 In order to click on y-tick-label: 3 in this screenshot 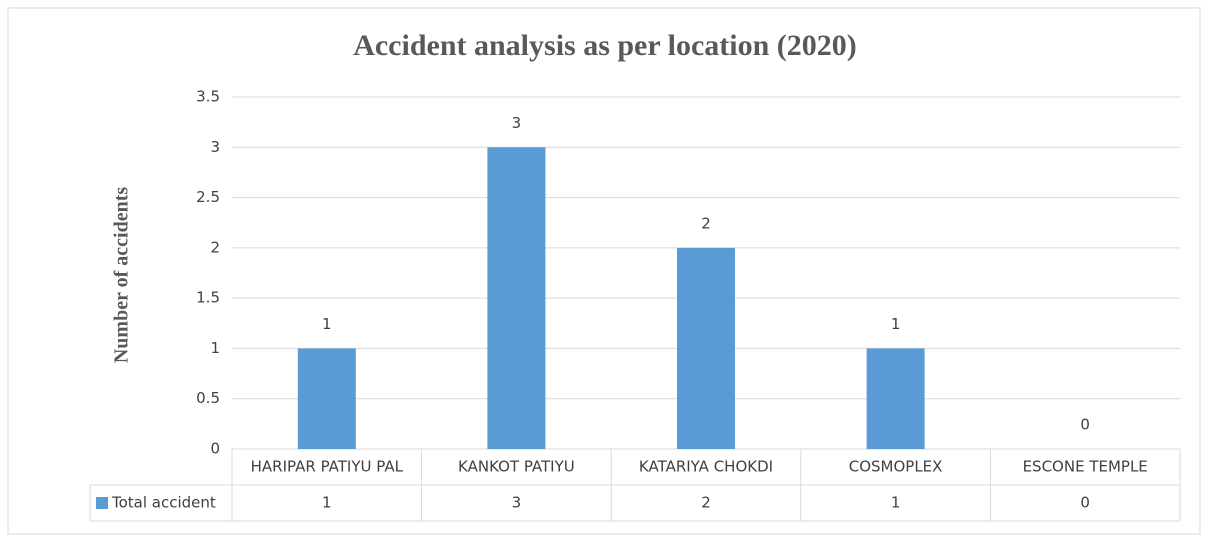, I will do `click(215, 147)`.